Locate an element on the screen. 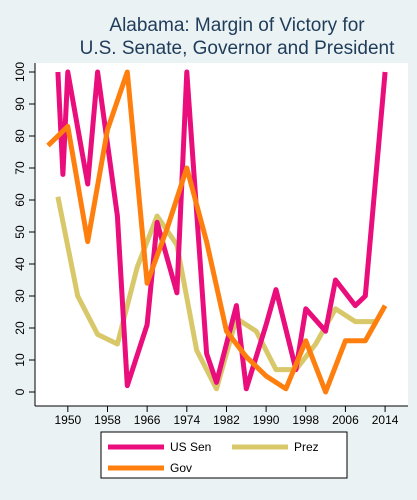 The width and height of the screenshot is (417, 500). y-tick-label: 70 is located at coordinates (20, 168).